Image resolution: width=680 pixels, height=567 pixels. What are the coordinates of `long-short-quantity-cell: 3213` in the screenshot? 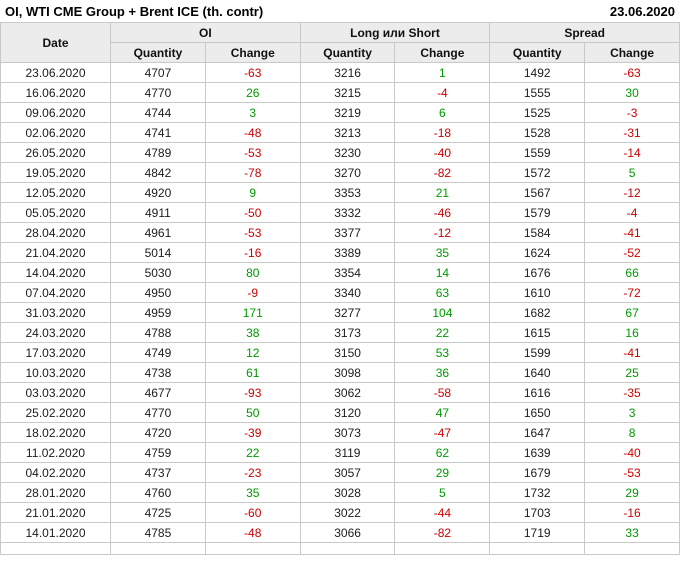 It's located at (347, 132).